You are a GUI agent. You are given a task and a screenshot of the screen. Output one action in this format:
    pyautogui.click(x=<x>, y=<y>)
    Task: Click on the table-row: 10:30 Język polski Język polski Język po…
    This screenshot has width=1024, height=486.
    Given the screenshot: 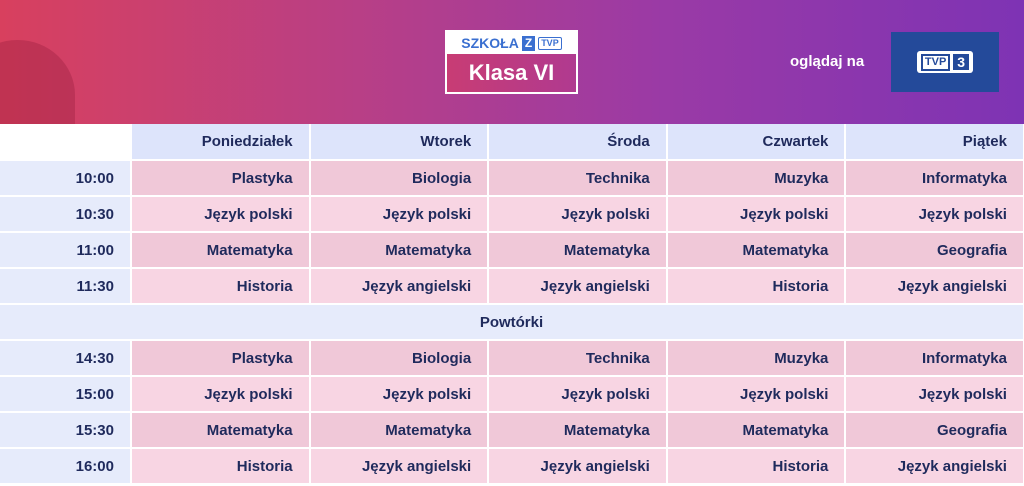 What is the action you would take?
    pyautogui.click(x=512, y=214)
    